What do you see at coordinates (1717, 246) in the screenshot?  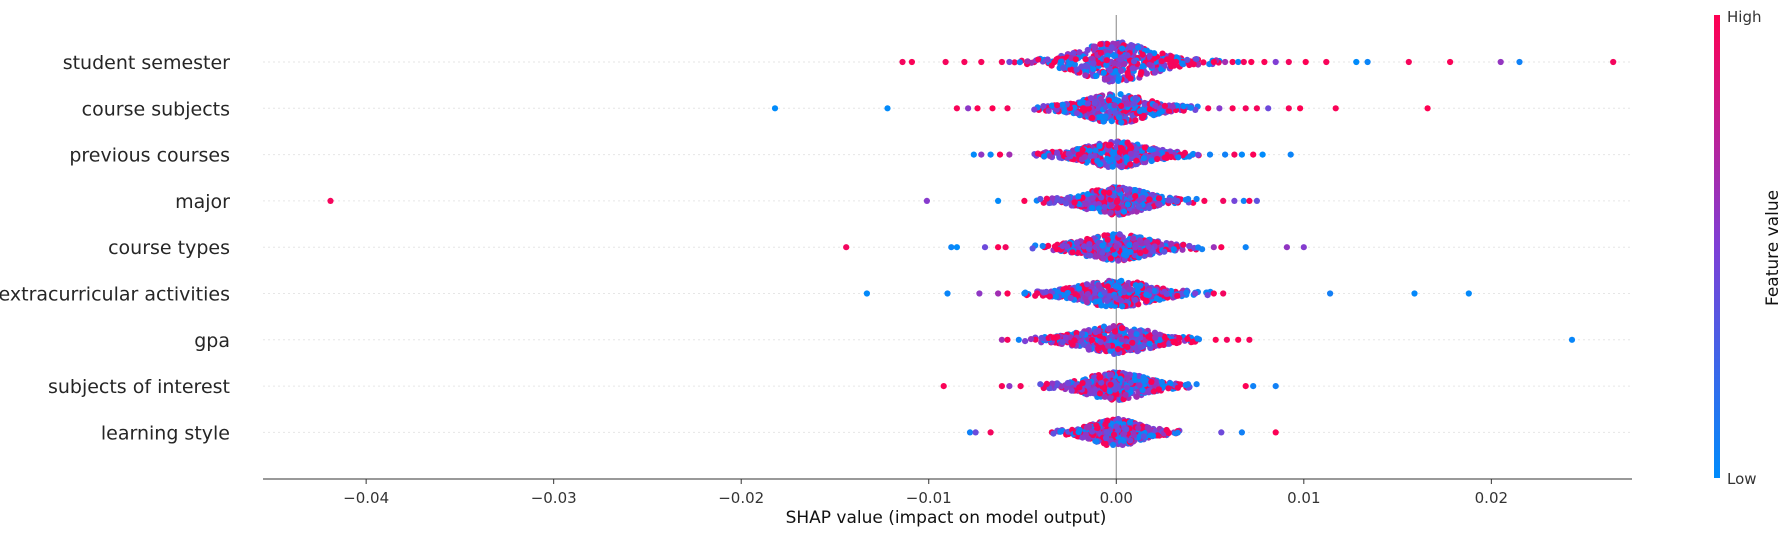 I see `colorbar-gradient` at bounding box center [1717, 246].